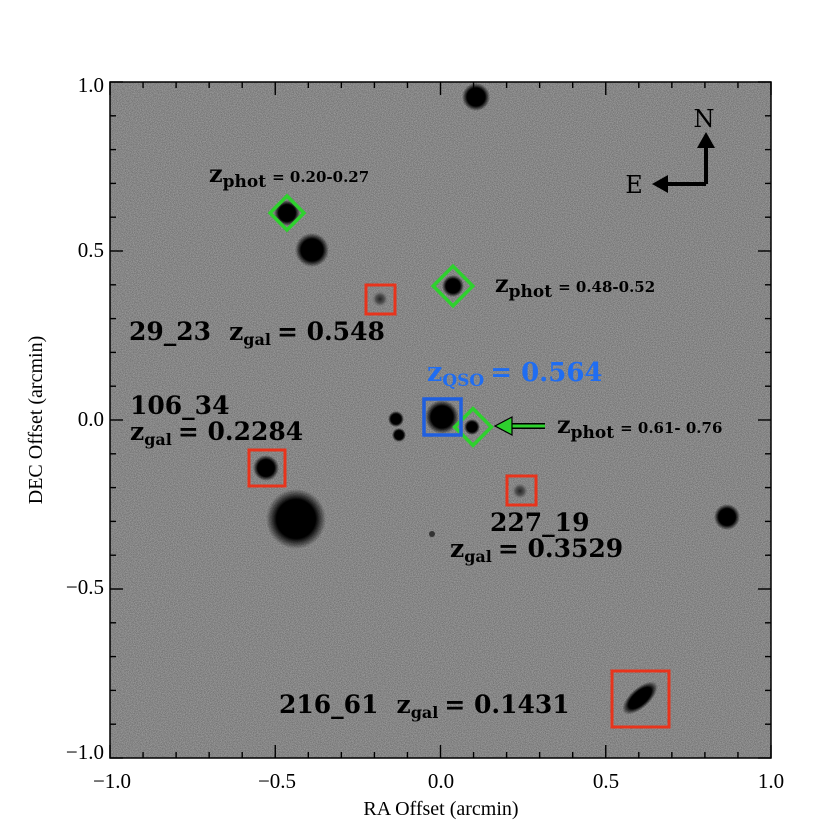 The image size is (830, 830). I want to click on x-tick-label: 0.0, so click(441, 781).